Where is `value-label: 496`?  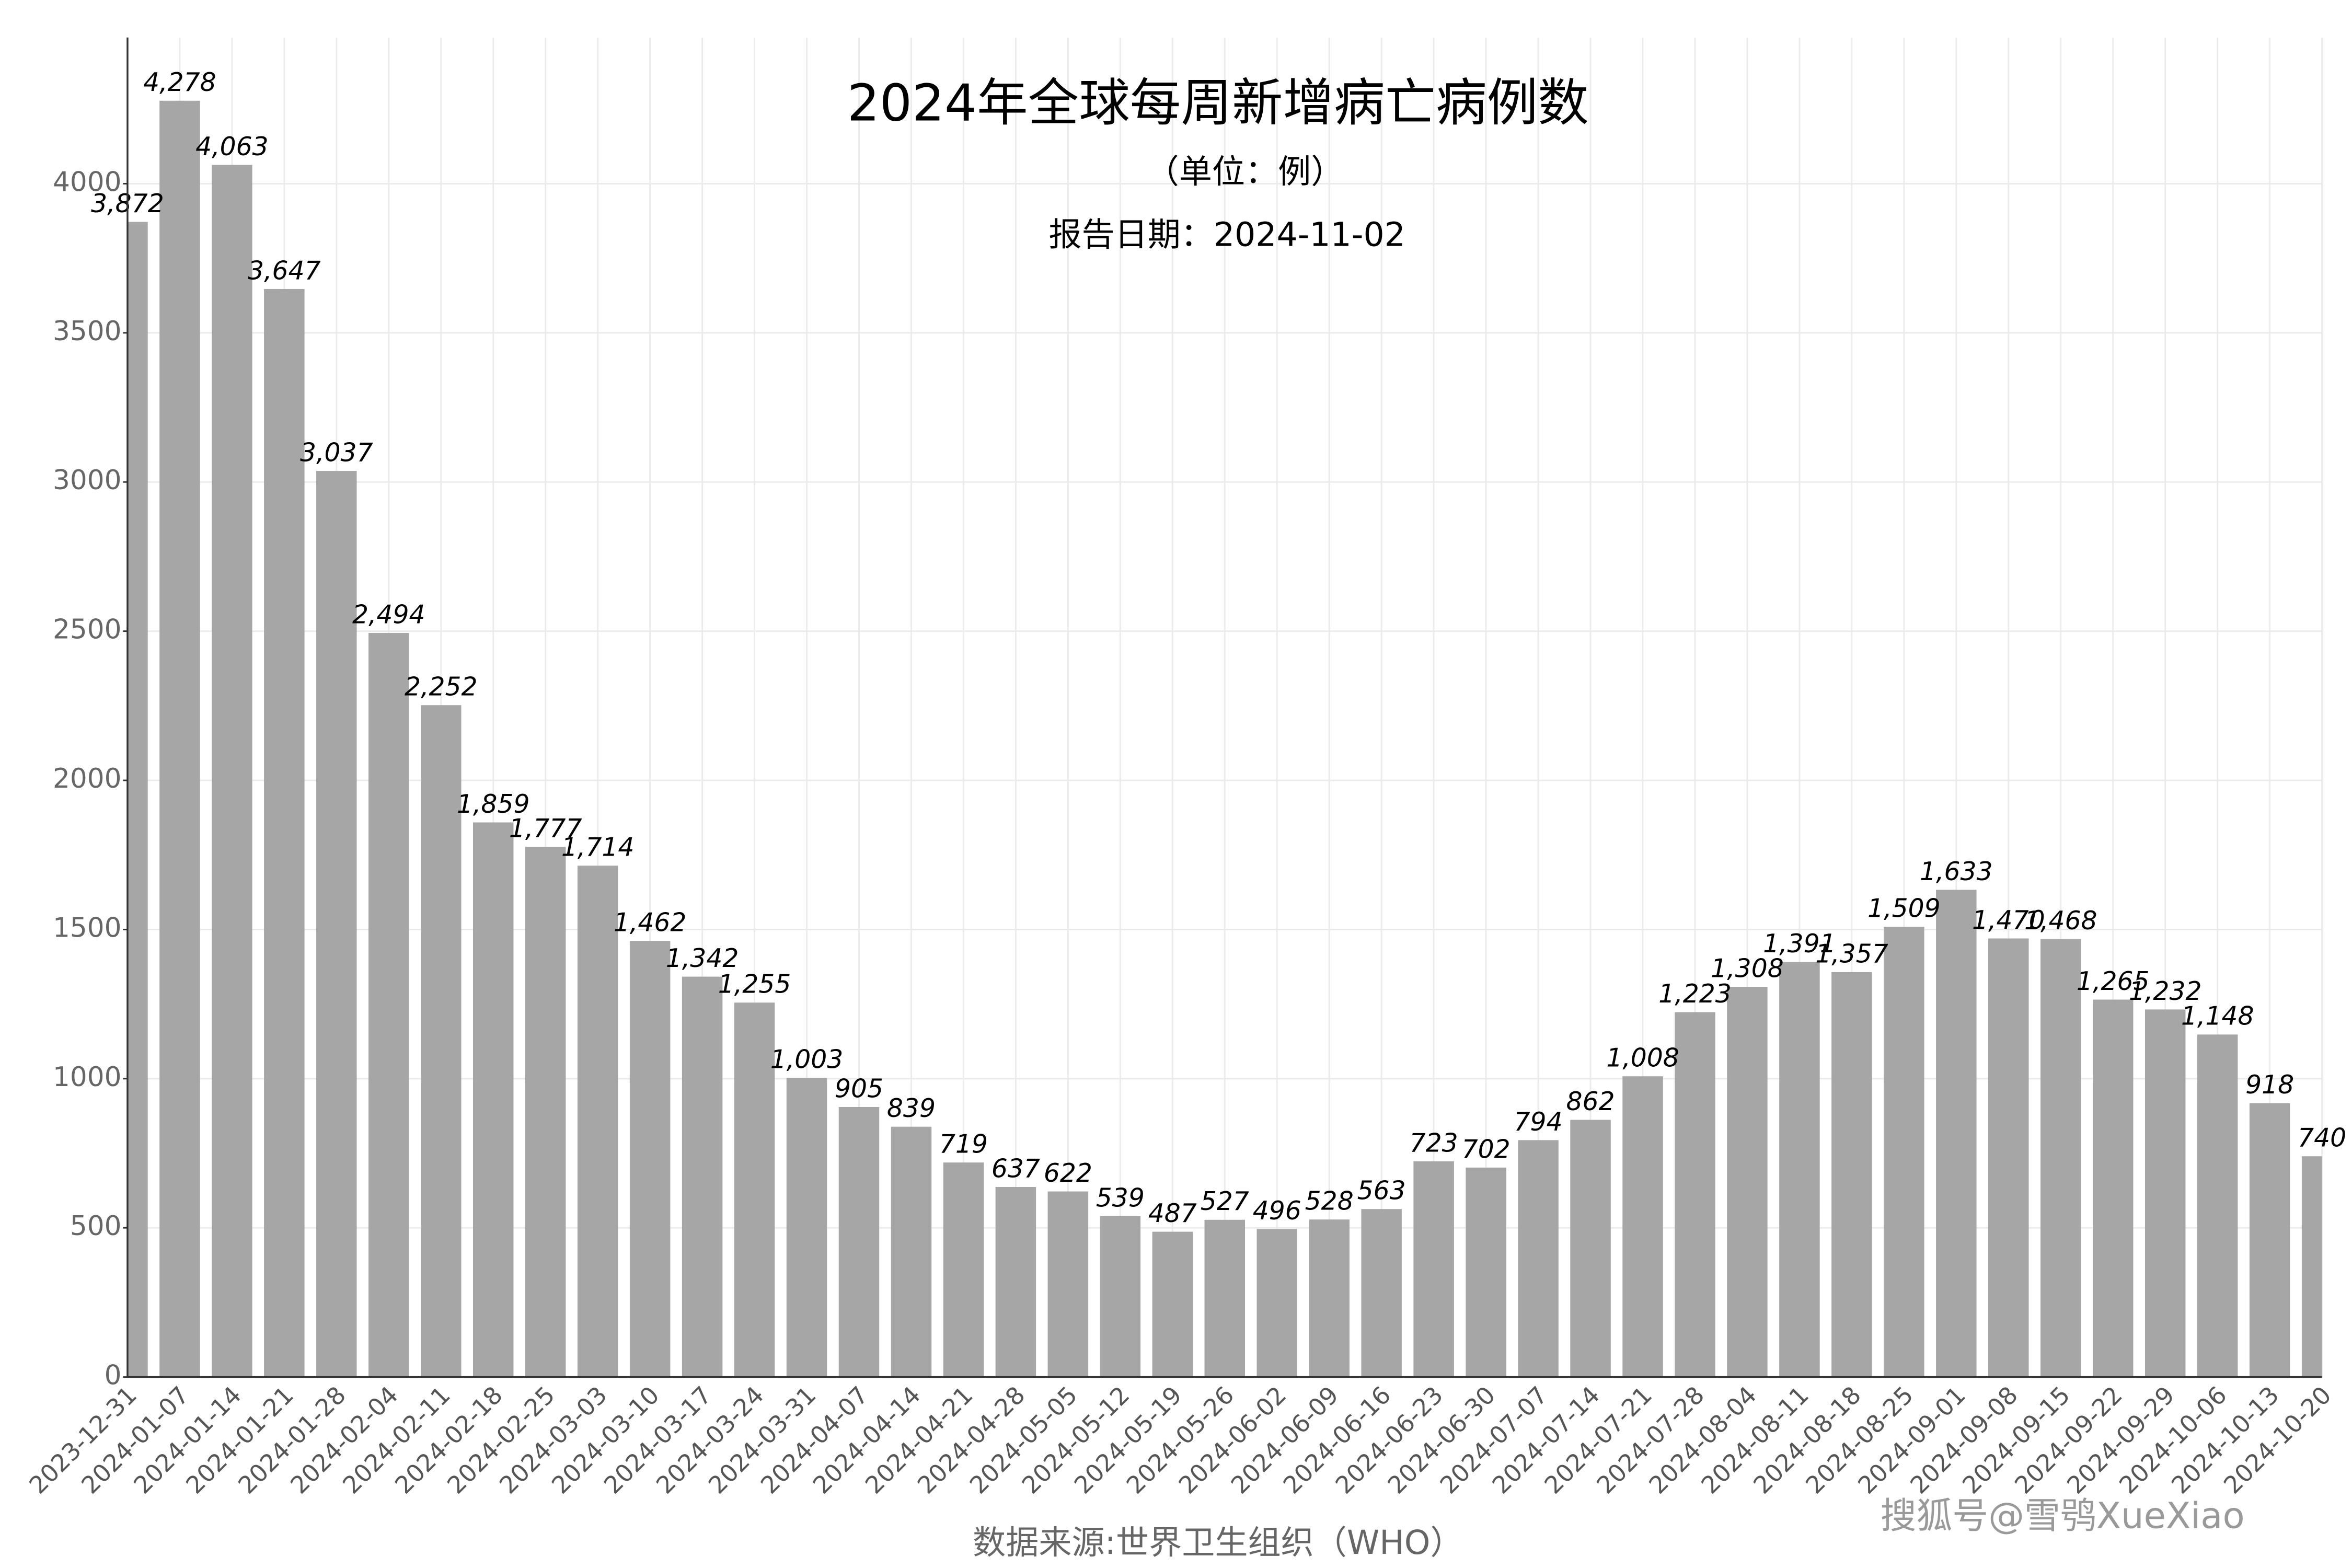 value-label: 496 is located at coordinates (1277, 1211).